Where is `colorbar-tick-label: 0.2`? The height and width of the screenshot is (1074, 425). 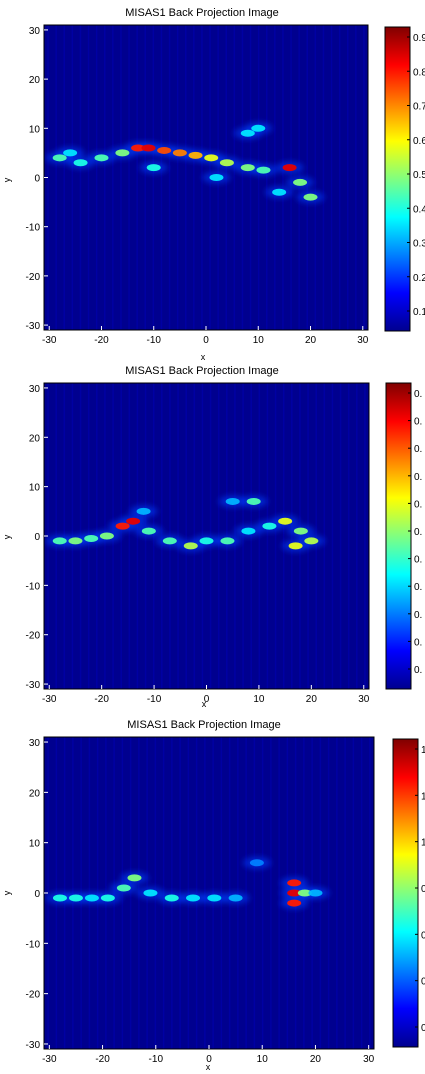
colorbar-tick-label: 0.2 is located at coordinates (419, 278).